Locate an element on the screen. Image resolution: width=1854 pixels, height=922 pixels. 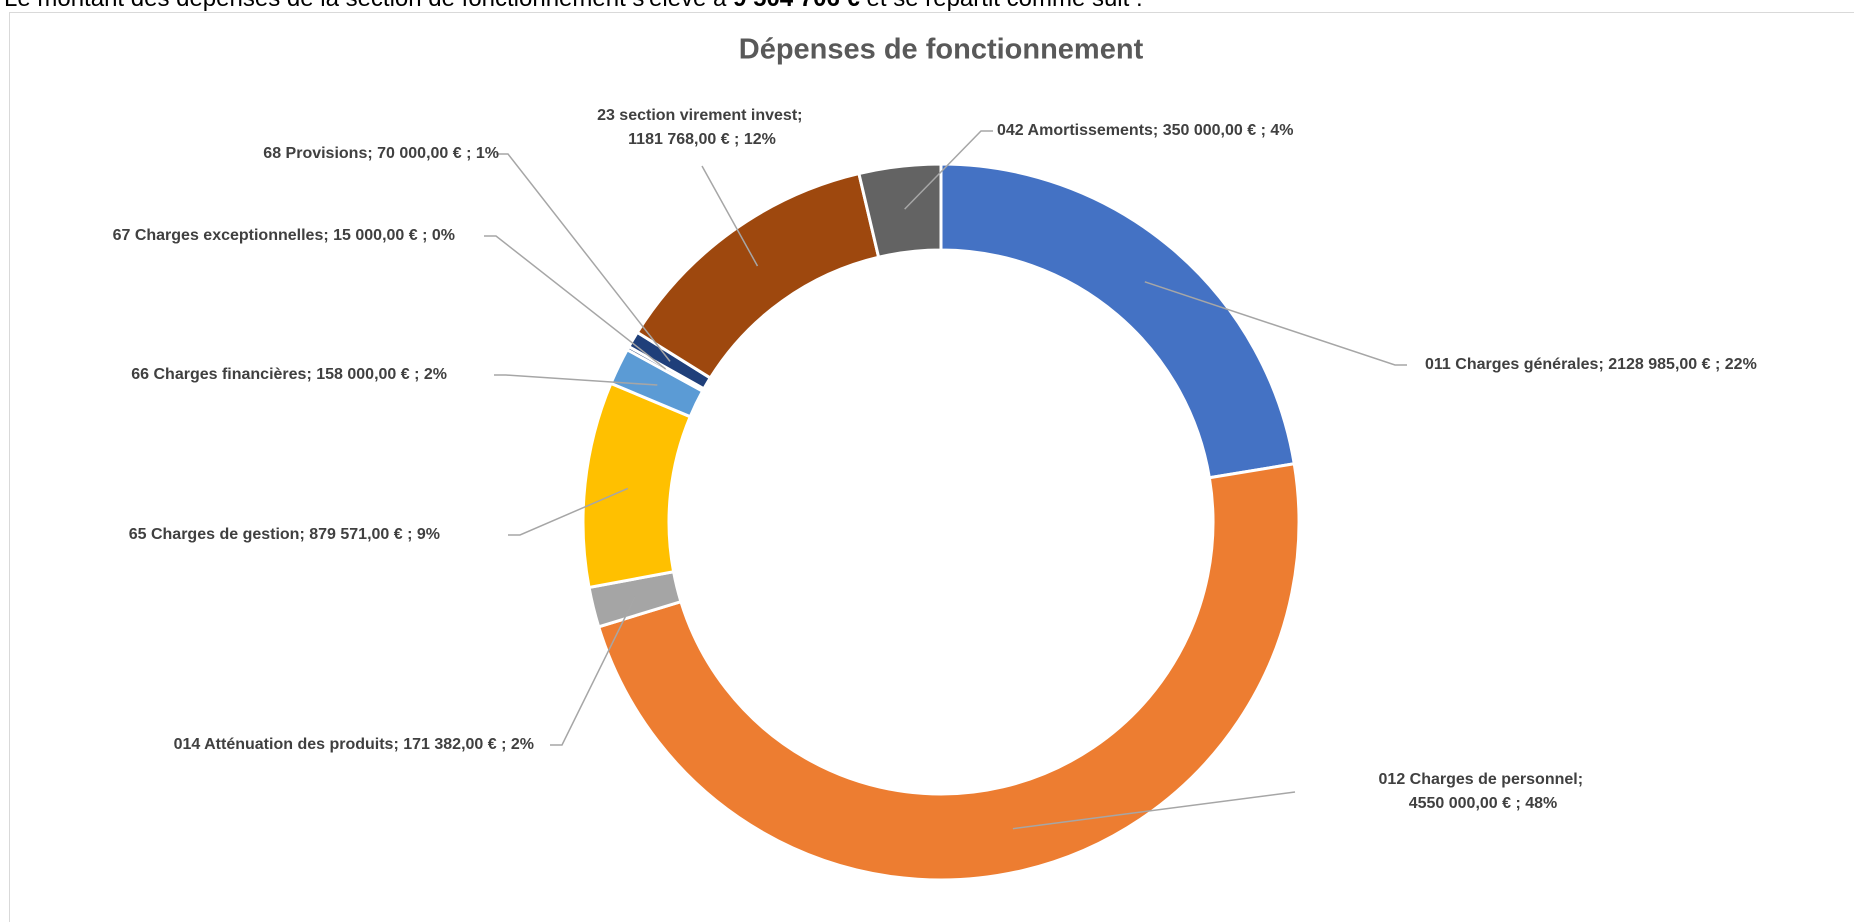
category-name: 012 Charges de personnel is located at coordinates (1478, 779).